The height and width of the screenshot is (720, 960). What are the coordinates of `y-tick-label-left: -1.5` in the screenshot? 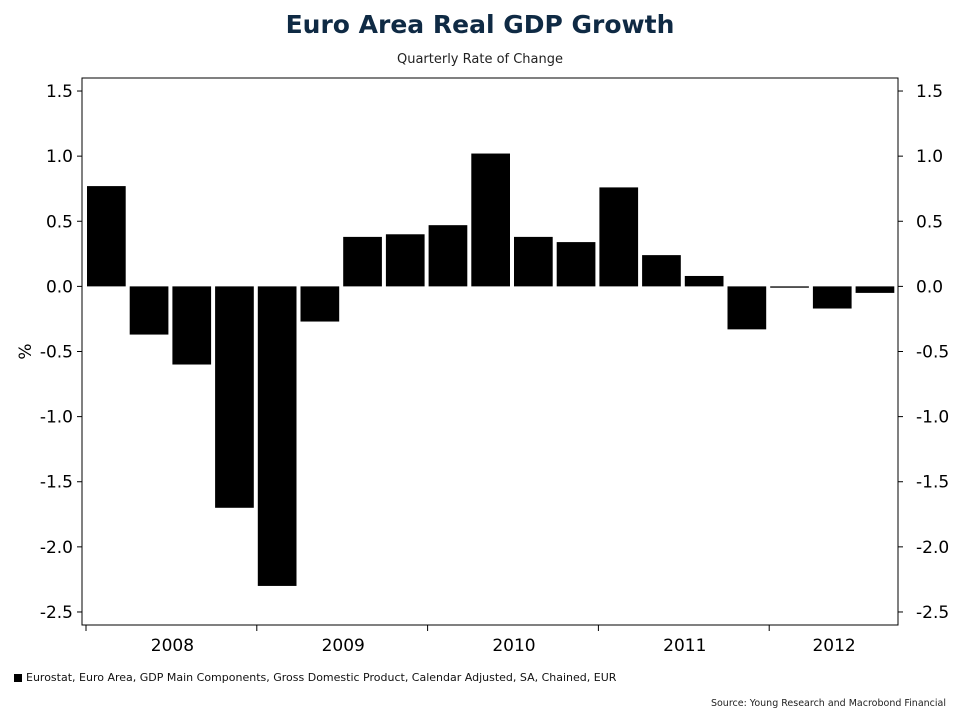 It's located at (56, 483).